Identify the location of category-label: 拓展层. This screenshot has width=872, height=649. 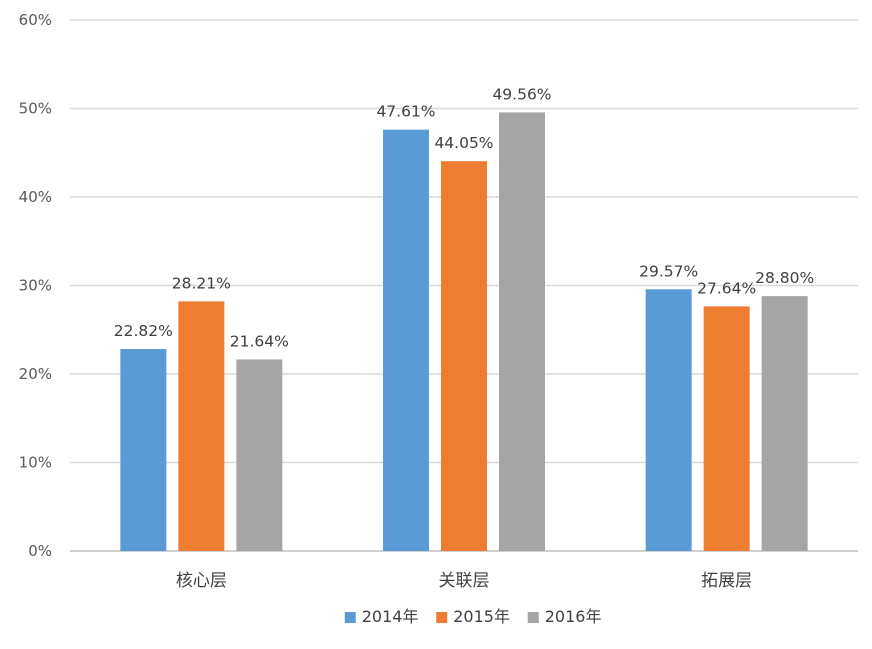
(726, 581).